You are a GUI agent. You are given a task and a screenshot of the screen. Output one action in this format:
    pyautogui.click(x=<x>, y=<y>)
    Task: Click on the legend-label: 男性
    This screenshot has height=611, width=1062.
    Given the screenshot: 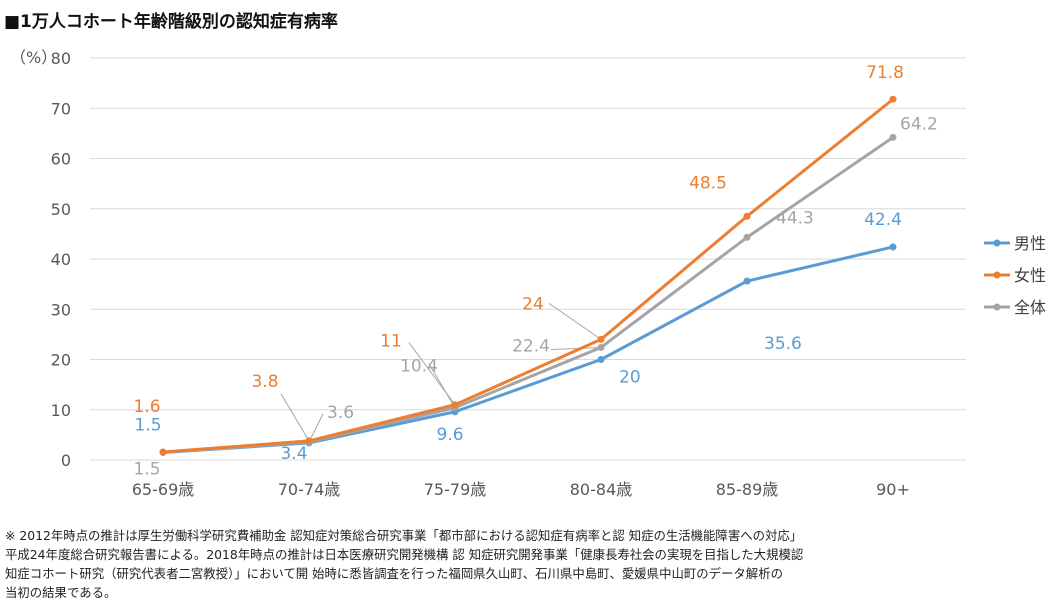 What is the action you would take?
    pyautogui.click(x=1030, y=243)
    